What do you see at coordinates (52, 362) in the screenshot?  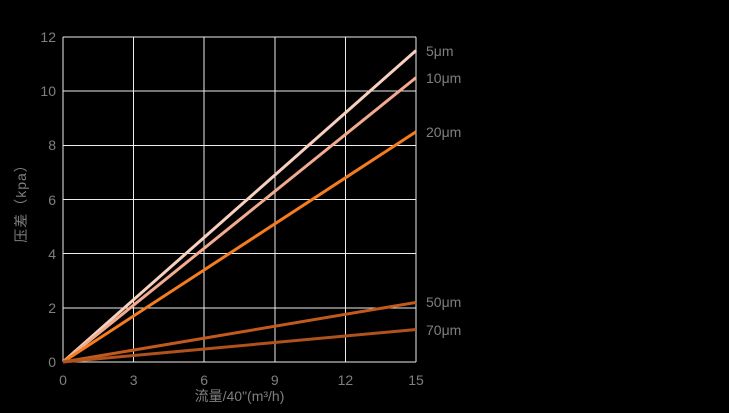 I see `y-tick-label: 0` at bounding box center [52, 362].